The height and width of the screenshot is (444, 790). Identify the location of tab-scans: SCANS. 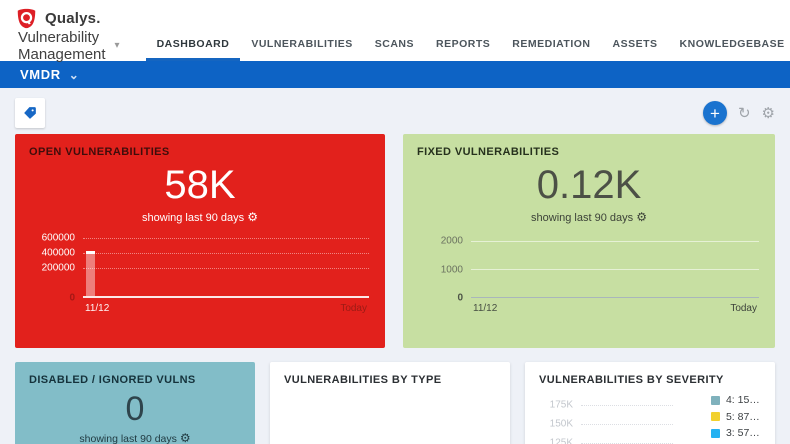
(394, 44).